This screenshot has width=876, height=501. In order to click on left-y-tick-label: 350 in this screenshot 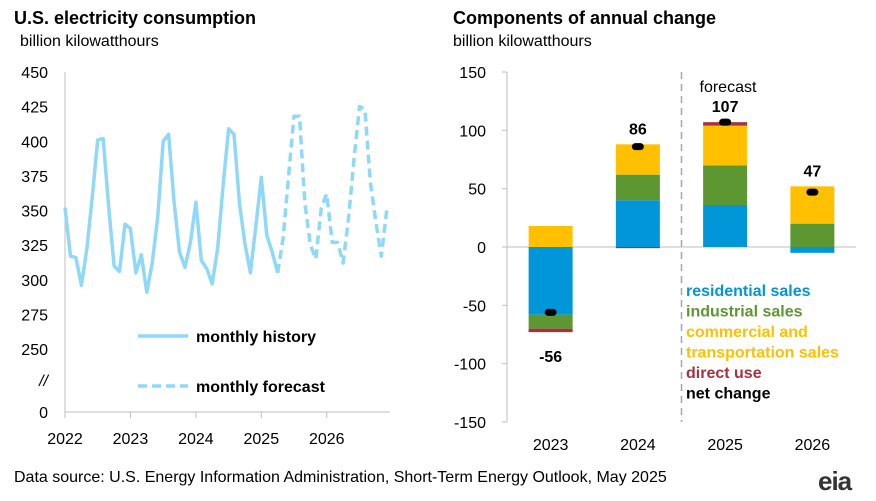, I will do `click(34, 212)`.